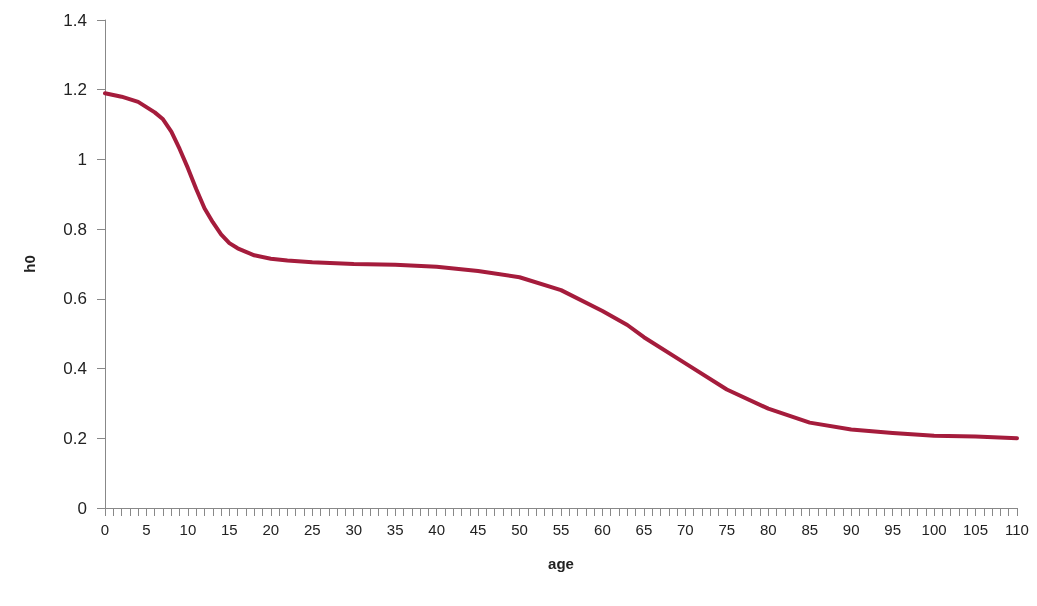 The image size is (1037, 606). Describe the element at coordinates (934, 529) in the screenshot. I see `x-tick-label: 100` at that location.